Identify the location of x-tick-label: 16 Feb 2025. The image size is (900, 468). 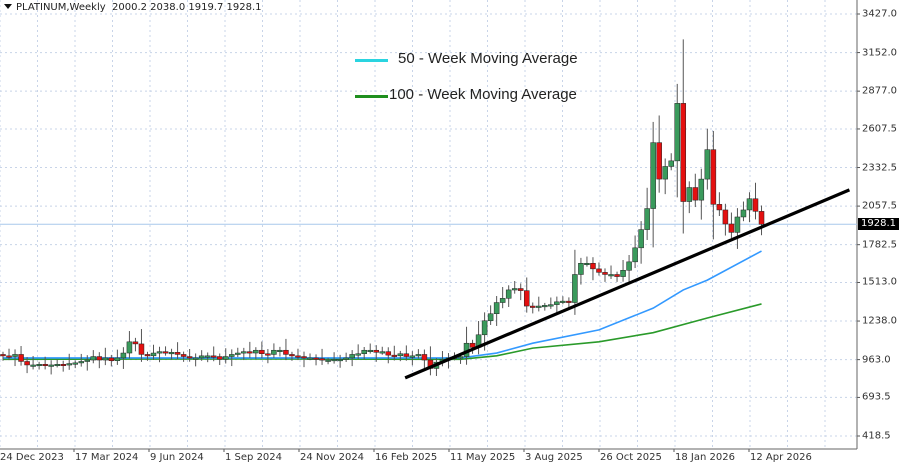
(406, 457).